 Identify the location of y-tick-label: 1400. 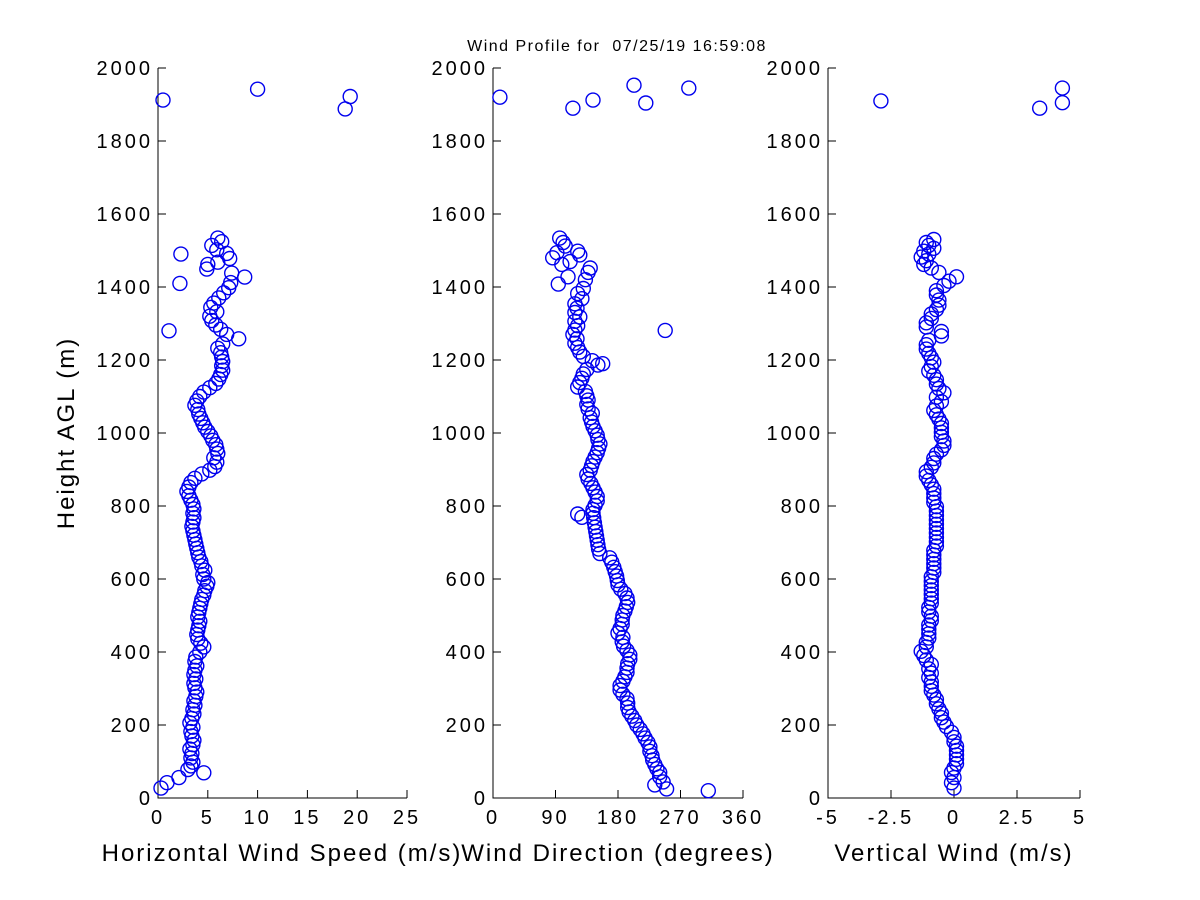
(460, 288).